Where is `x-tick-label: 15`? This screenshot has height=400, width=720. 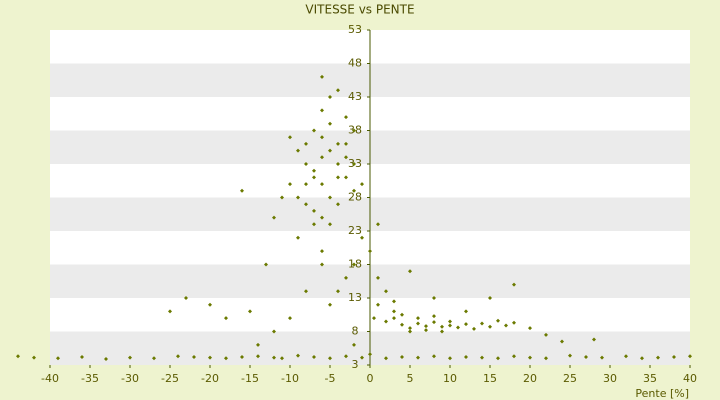 x-tick-label: 15 is located at coordinates (490, 378).